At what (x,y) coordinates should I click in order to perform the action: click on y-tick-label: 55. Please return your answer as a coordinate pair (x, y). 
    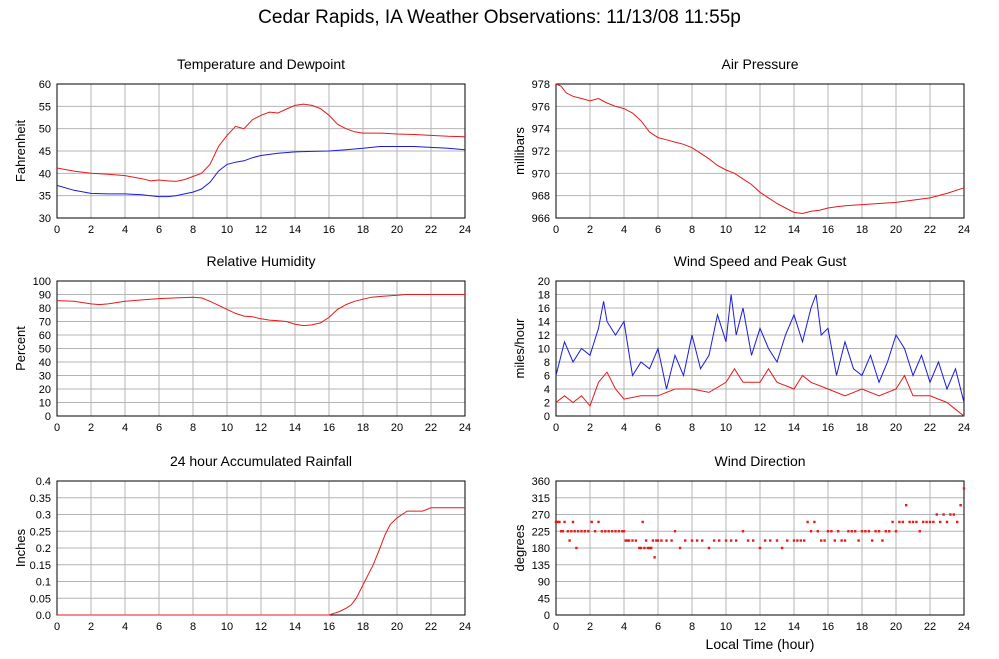
    Looking at the image, I should click on (45, 107).